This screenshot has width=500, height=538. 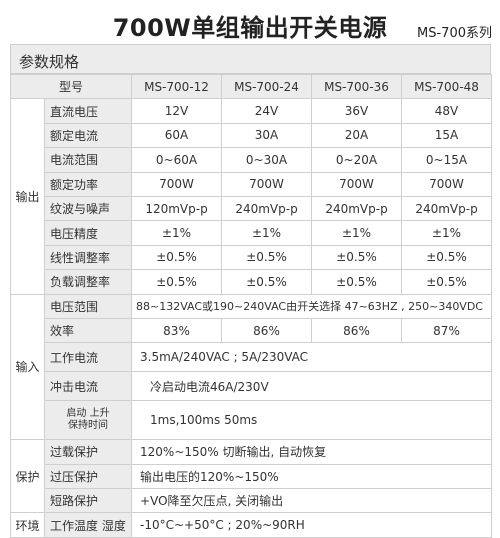 I want to click on table-row: 负载调整率 ±0.5% ±0.5% ±0.5% ±0.5%, so click(x=252, y=282).